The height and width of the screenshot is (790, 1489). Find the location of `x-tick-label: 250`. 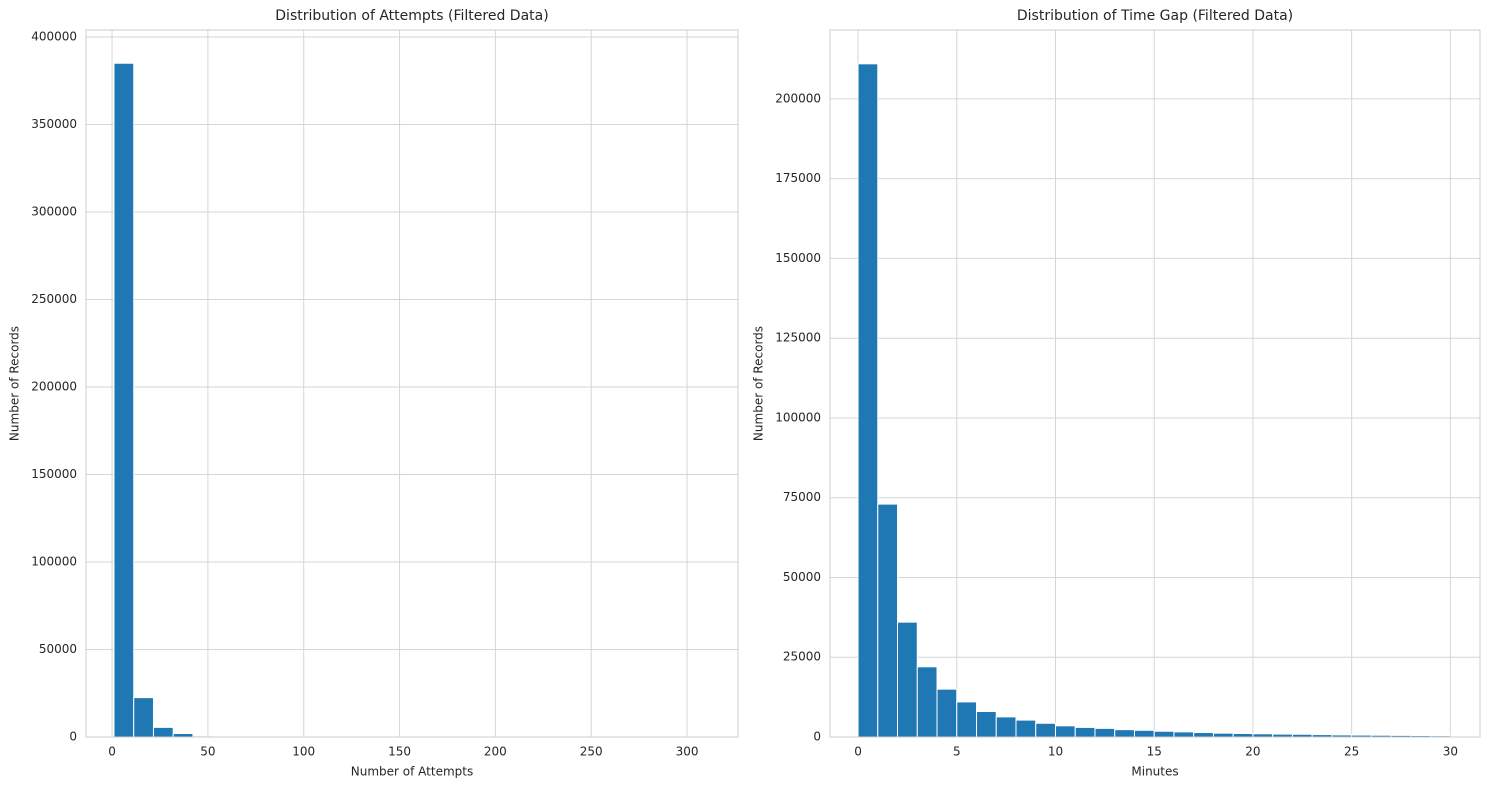

x-tick-label: 250 is located at coordinates (591, 752).